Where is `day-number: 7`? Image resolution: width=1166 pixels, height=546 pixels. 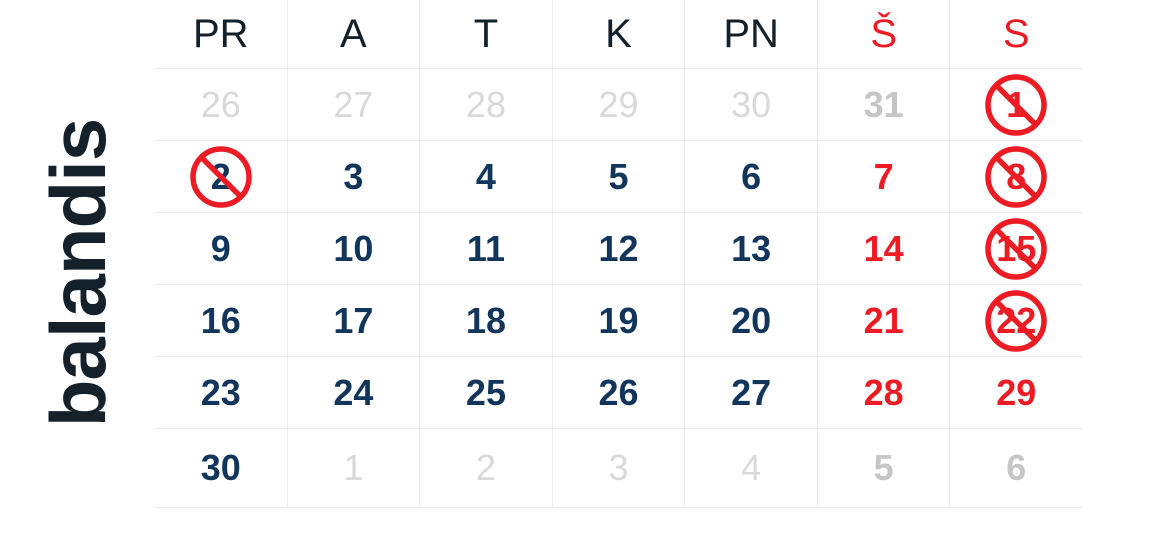 day-number: 7 is located at coordinates (883, 176).